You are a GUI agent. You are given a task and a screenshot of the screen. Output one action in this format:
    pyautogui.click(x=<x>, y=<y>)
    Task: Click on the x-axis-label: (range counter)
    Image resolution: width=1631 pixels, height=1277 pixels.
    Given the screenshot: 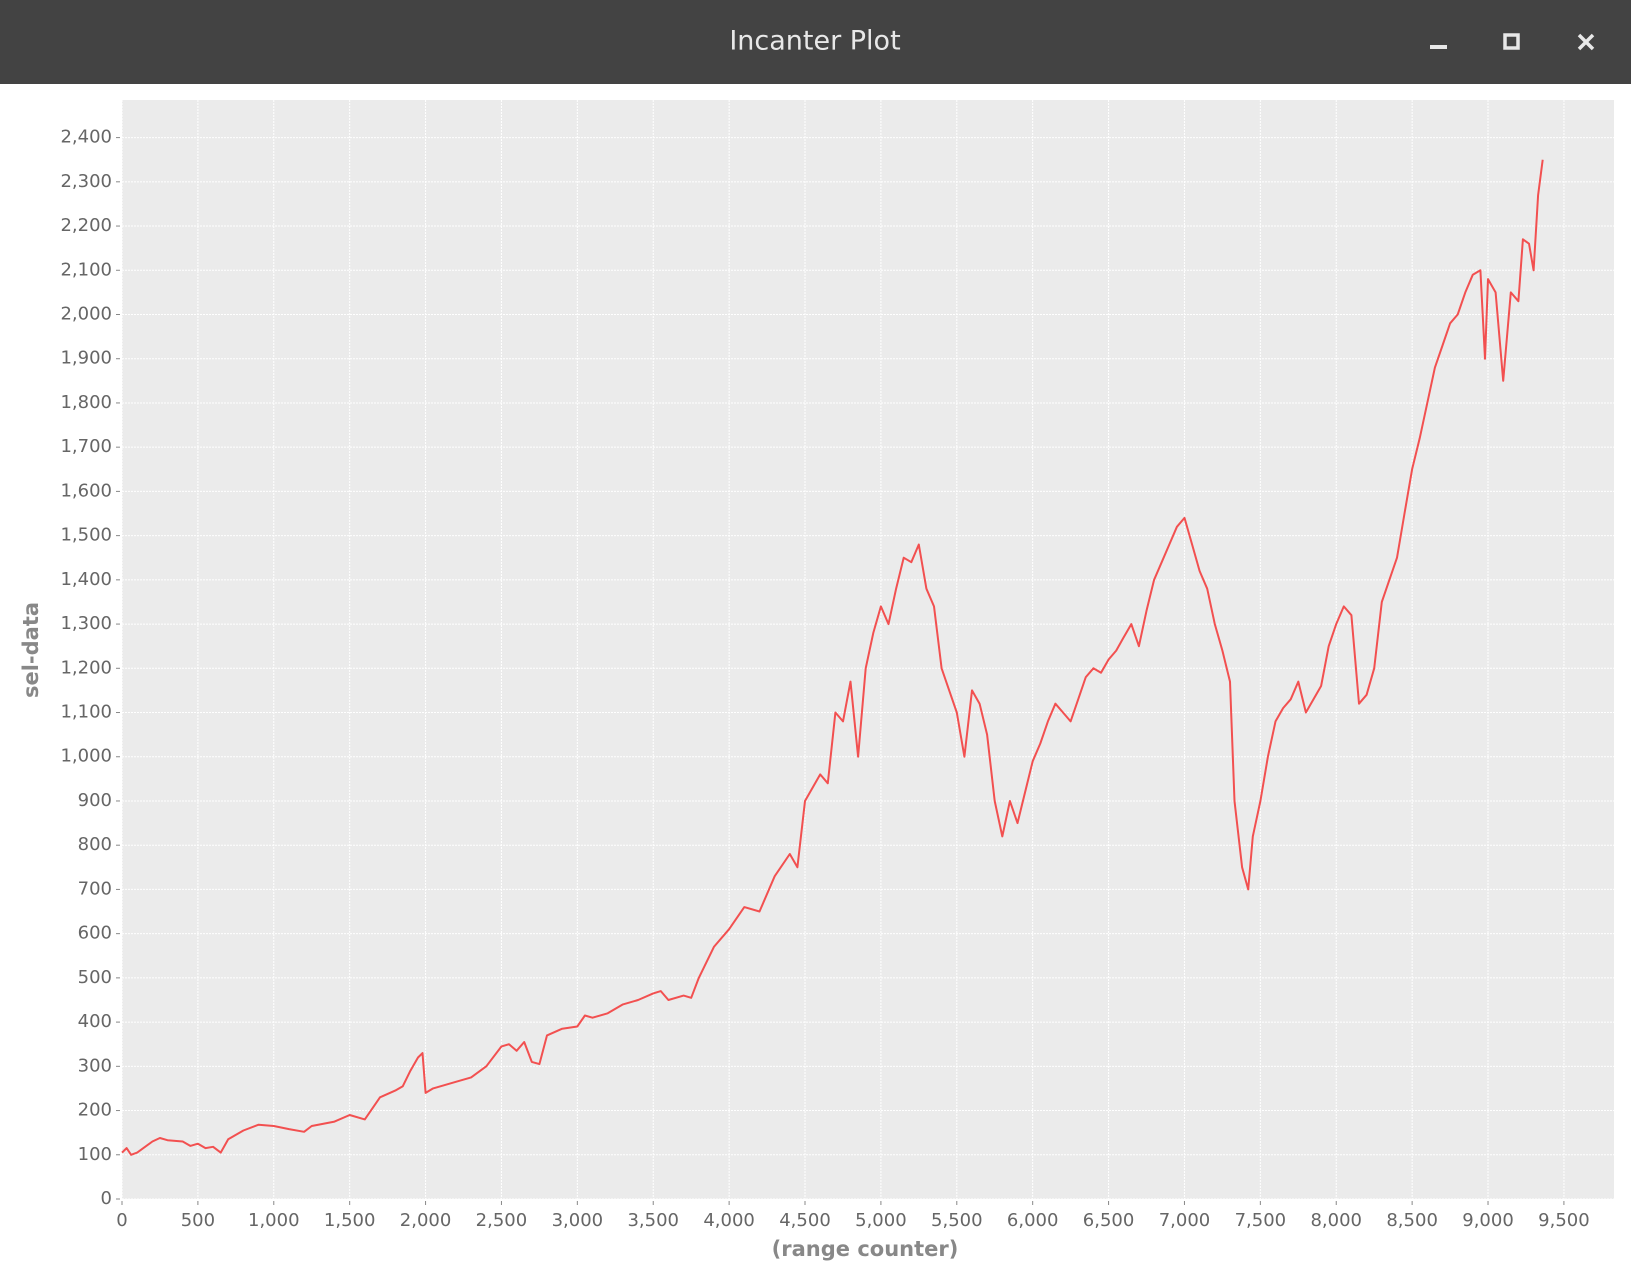 What is the action you would take?
    pyautogui.click(x=865, y=1249)
    